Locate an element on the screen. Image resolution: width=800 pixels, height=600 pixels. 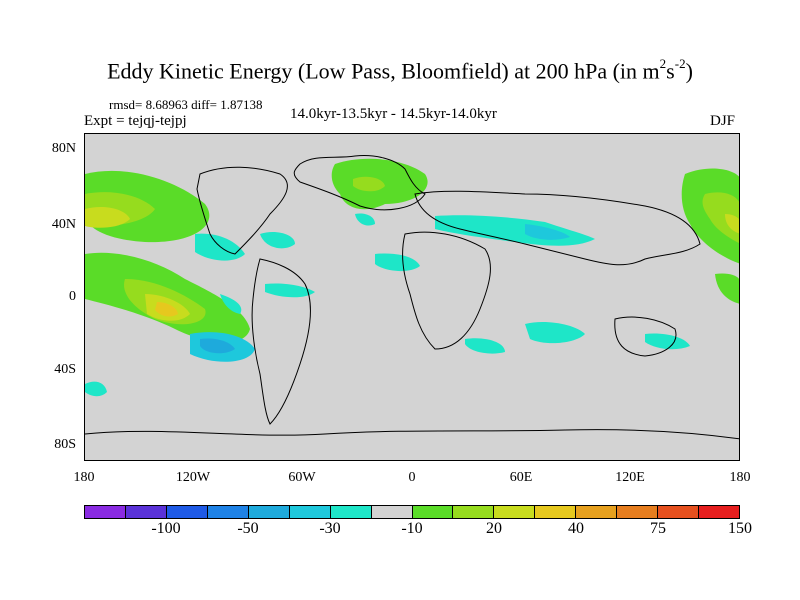
lon-label: 120W is located at coordinates (193, 477).